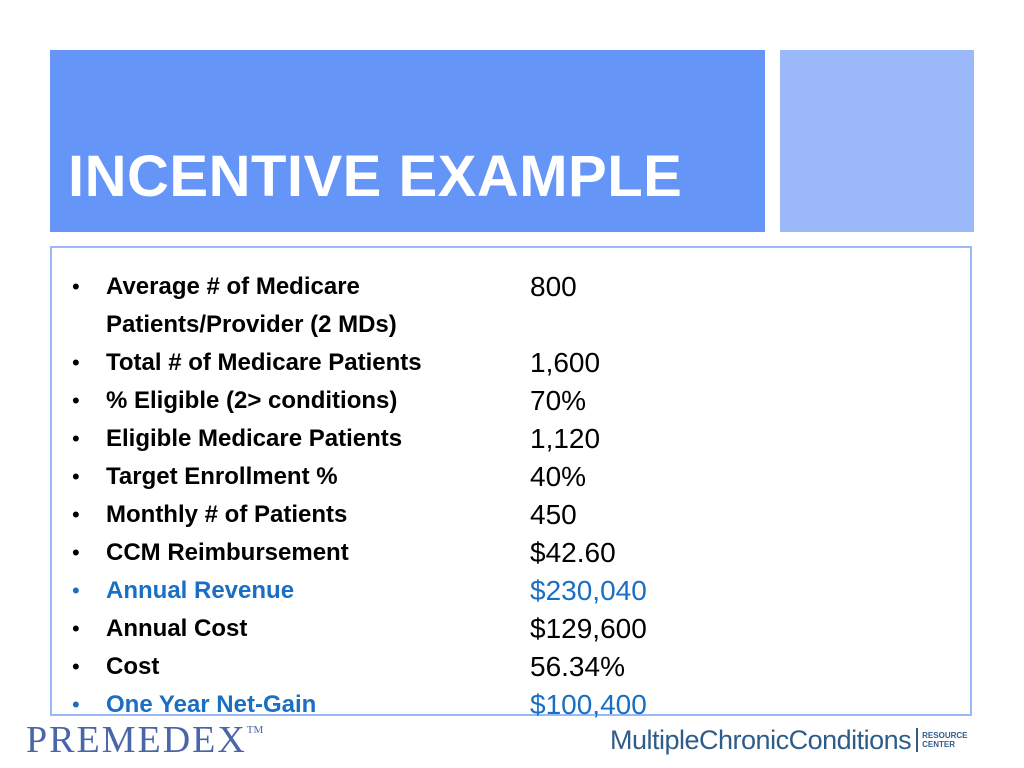  Describe the element at coordinates (588, 590) in the screenshot. I see `item-value: $230,040` at that location.